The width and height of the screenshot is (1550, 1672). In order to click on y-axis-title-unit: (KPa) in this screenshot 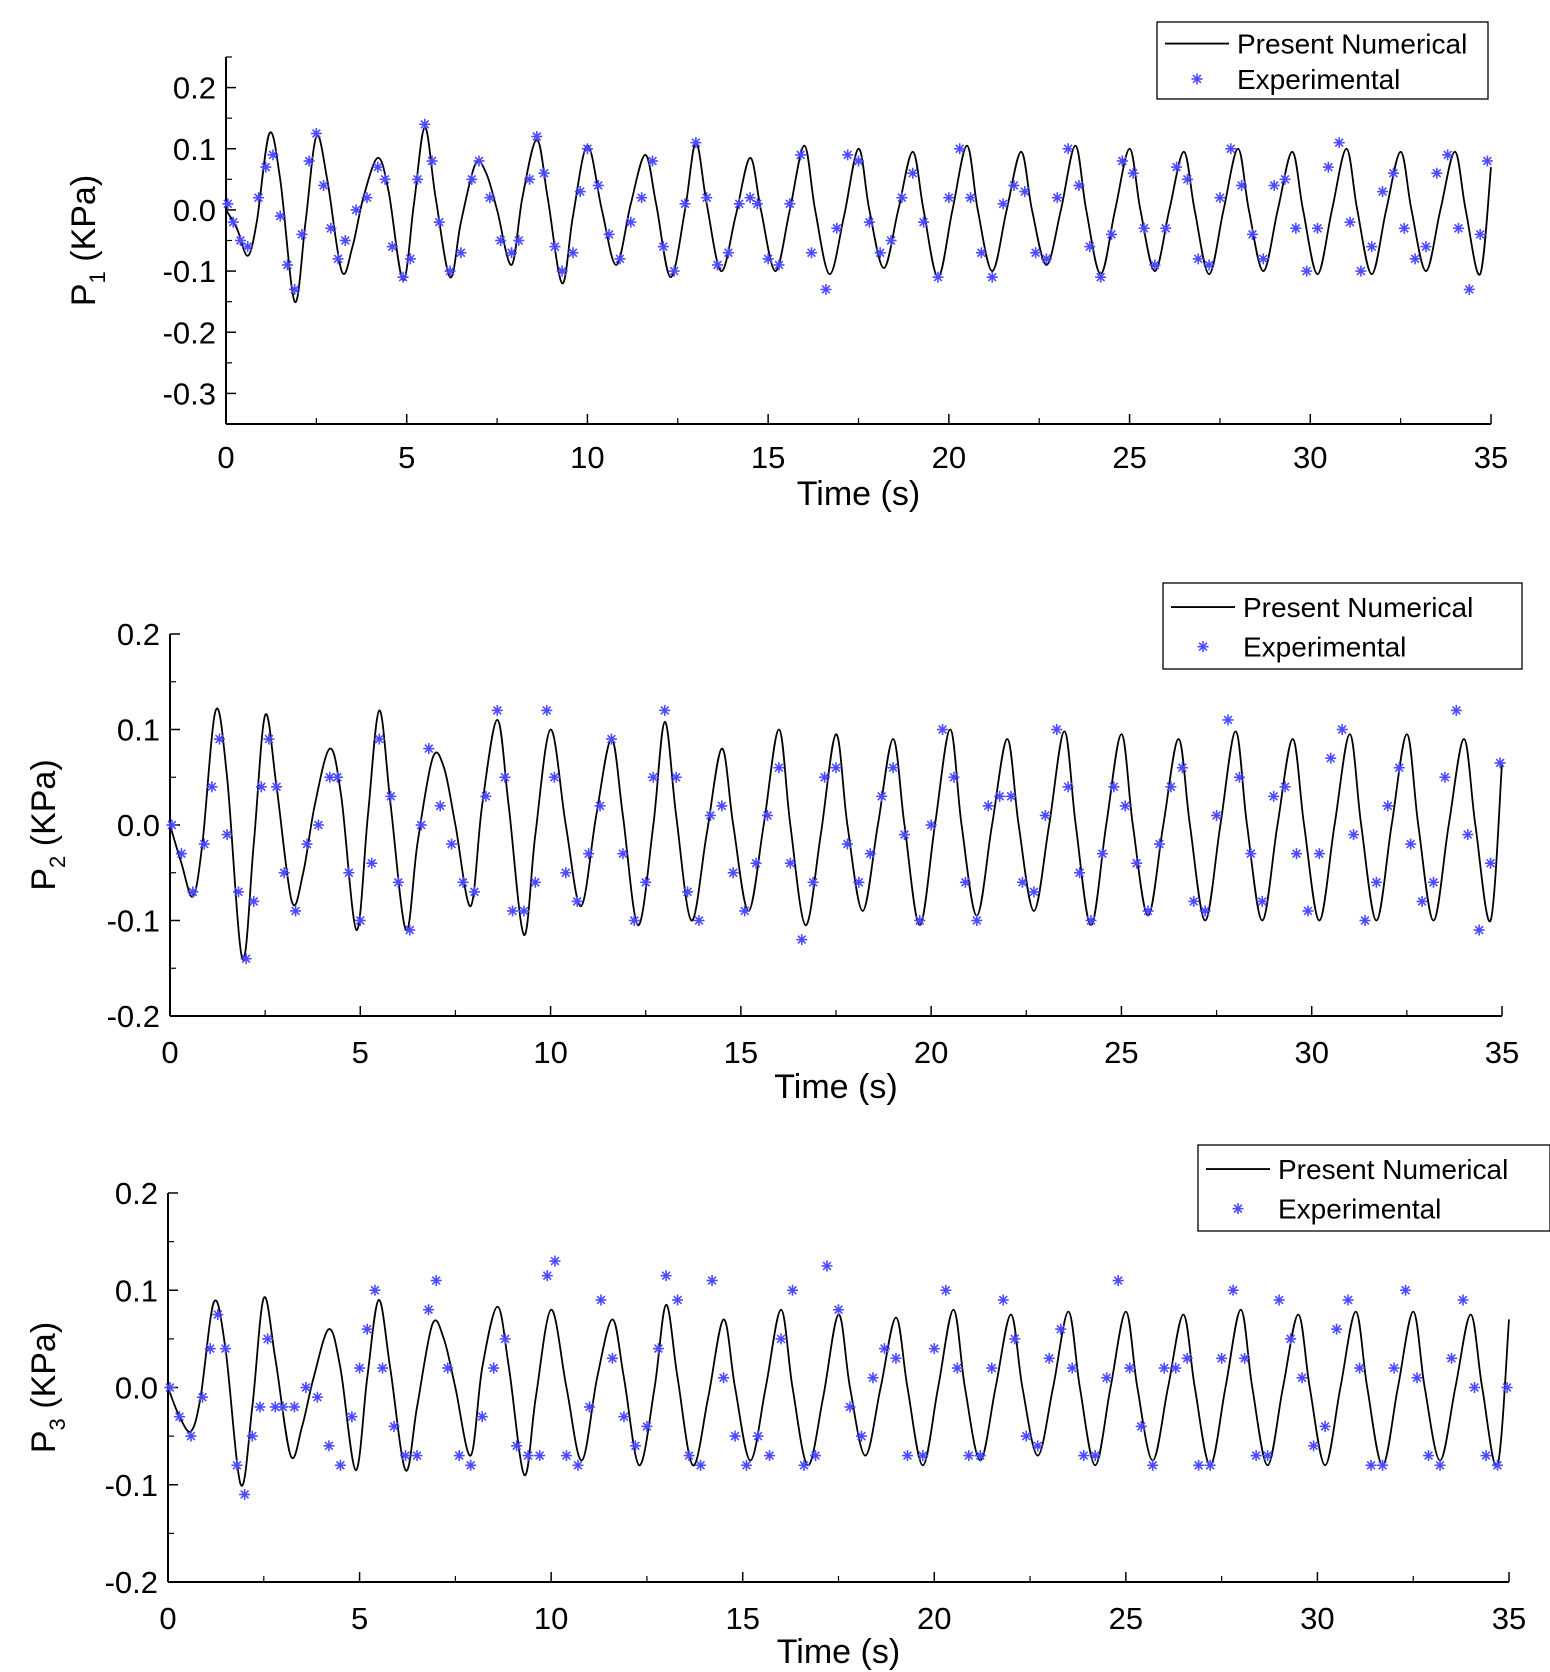, I will do `click(84, 223)`.